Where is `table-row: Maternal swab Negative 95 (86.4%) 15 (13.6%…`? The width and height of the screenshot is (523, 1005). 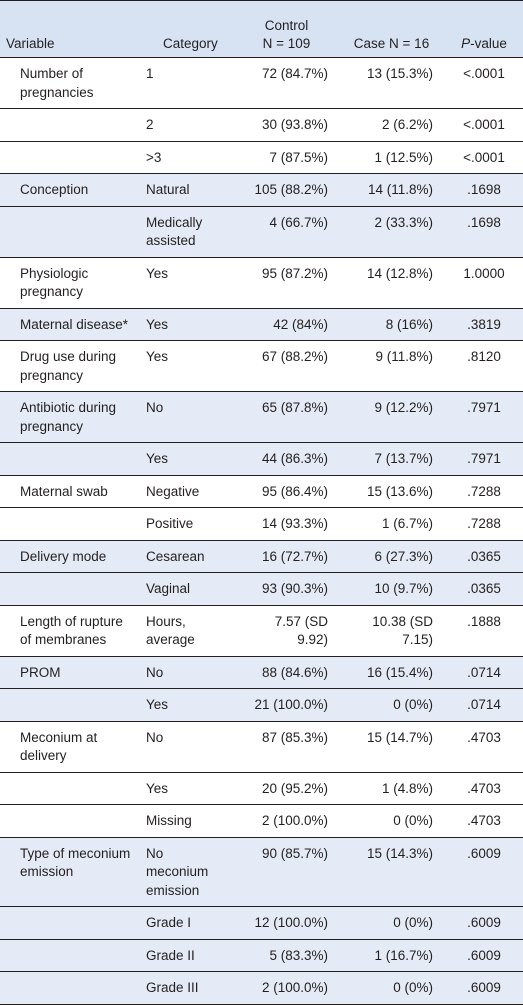 table-row: Maternal swab Negative 95 (86.4%) 15 (13.6%… is located at coordinates (261, 491).